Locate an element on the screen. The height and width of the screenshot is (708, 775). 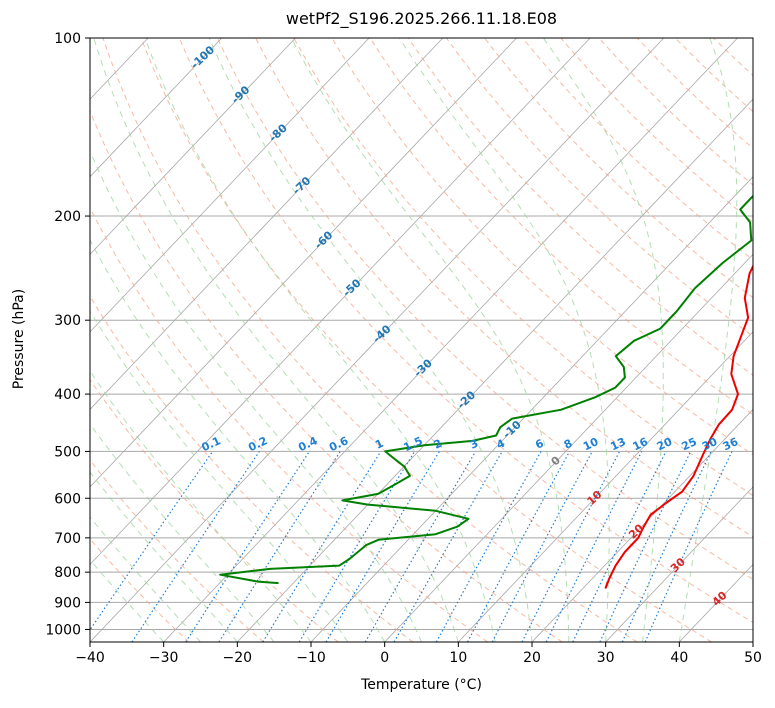
mixing-ratio-label: 25 is located at coordinates (689, 444).